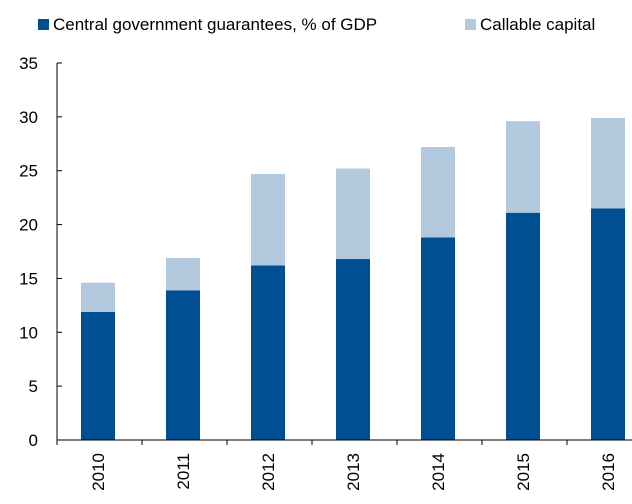 The height and width of the screenshot is (504, 632). What do you see at coordinates (608, 472) in the screenshot?
I see `x-tick-label-2016: 2016` at bounding box center [608, 472].